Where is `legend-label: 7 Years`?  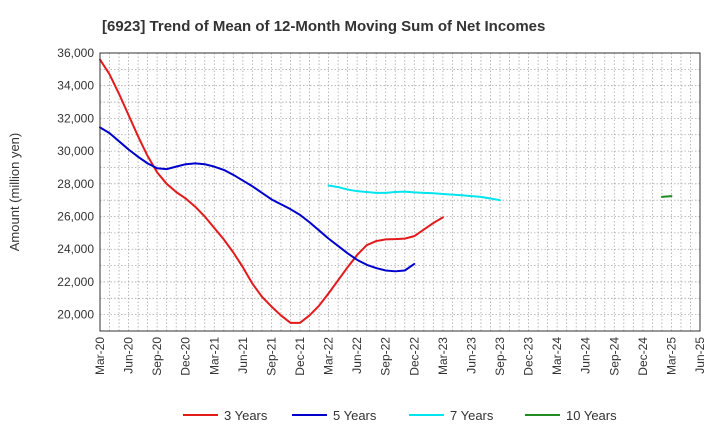 legend-label: 7 Years is located at coordinates (472, 415).